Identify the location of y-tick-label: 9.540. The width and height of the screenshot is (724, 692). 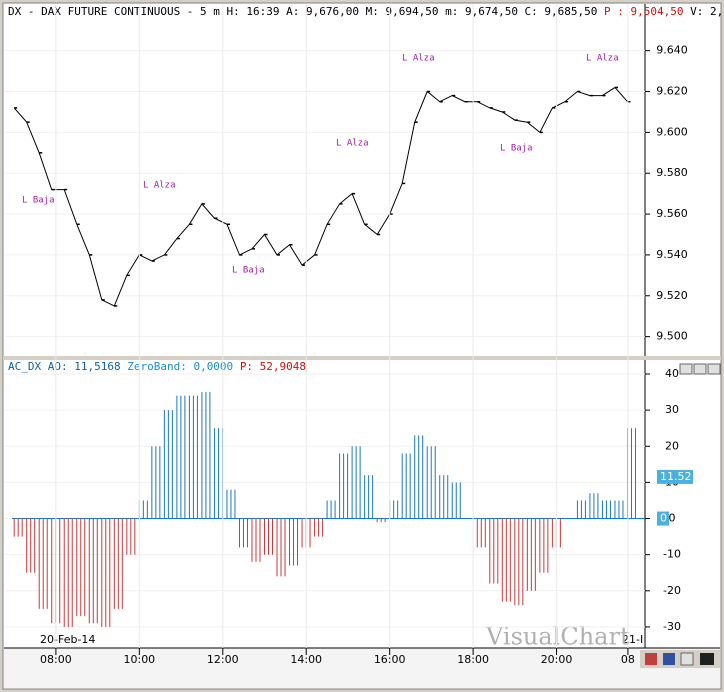
(672, 254).